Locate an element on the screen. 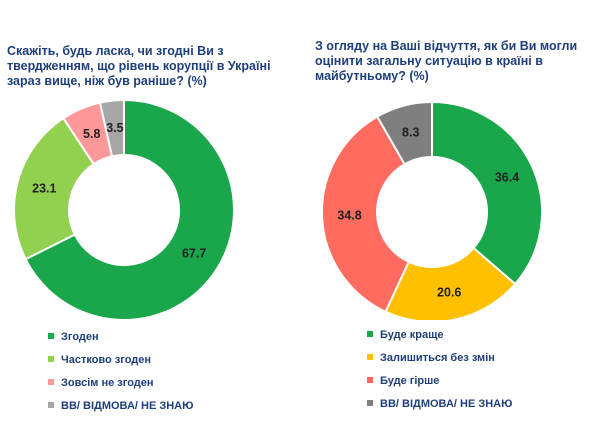 This screenshot has width=590, height=423. legend-label: Залишиться без змін is located at coordinates (437, 358).